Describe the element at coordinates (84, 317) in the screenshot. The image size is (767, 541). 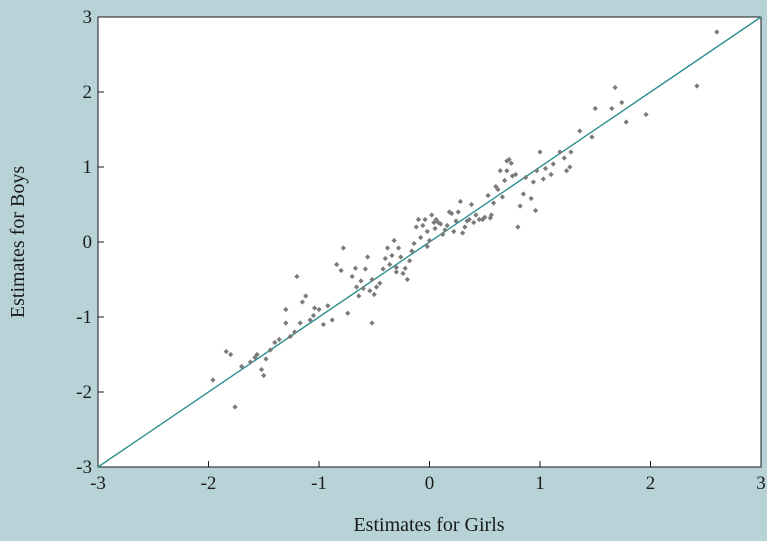
I see `y-tick-label-2: -1` at that location.